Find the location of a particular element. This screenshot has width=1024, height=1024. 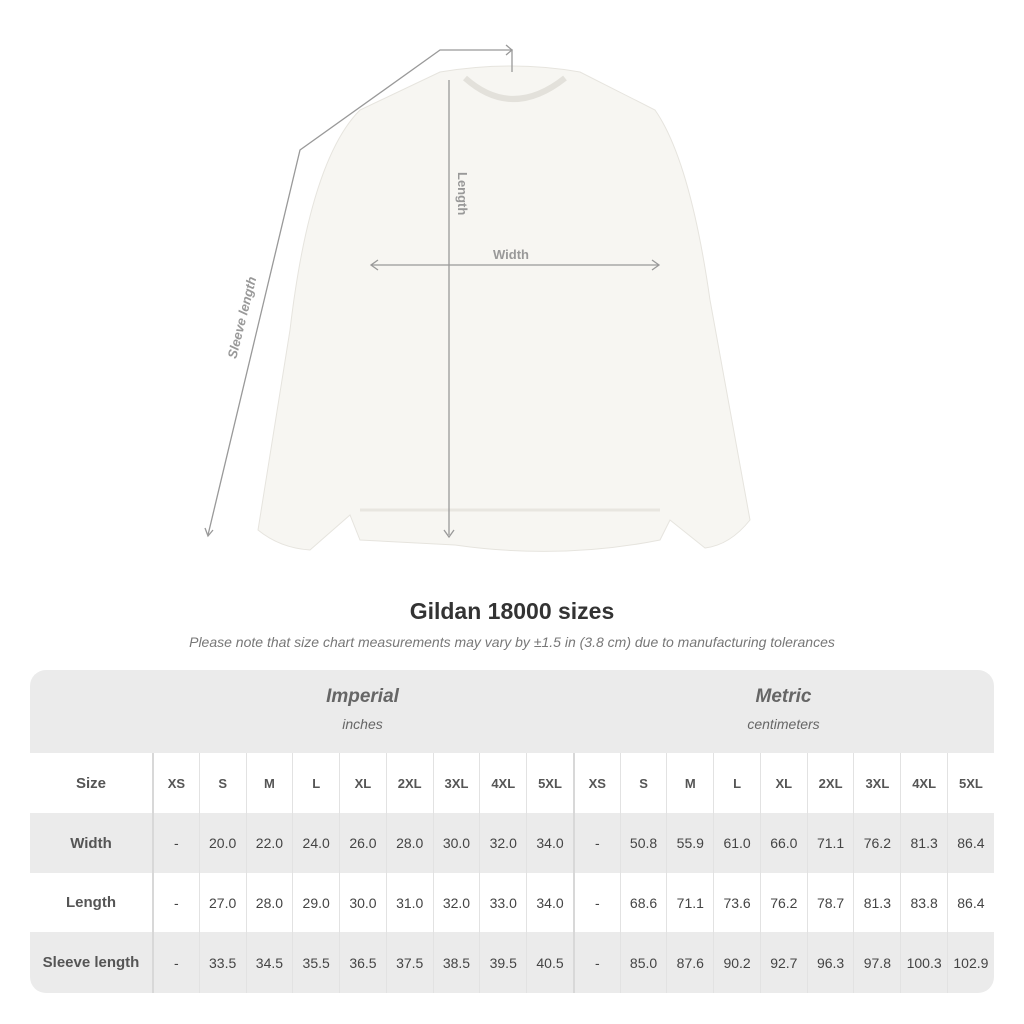

table-cell: 35.5 is located at coordinates (315, 962).